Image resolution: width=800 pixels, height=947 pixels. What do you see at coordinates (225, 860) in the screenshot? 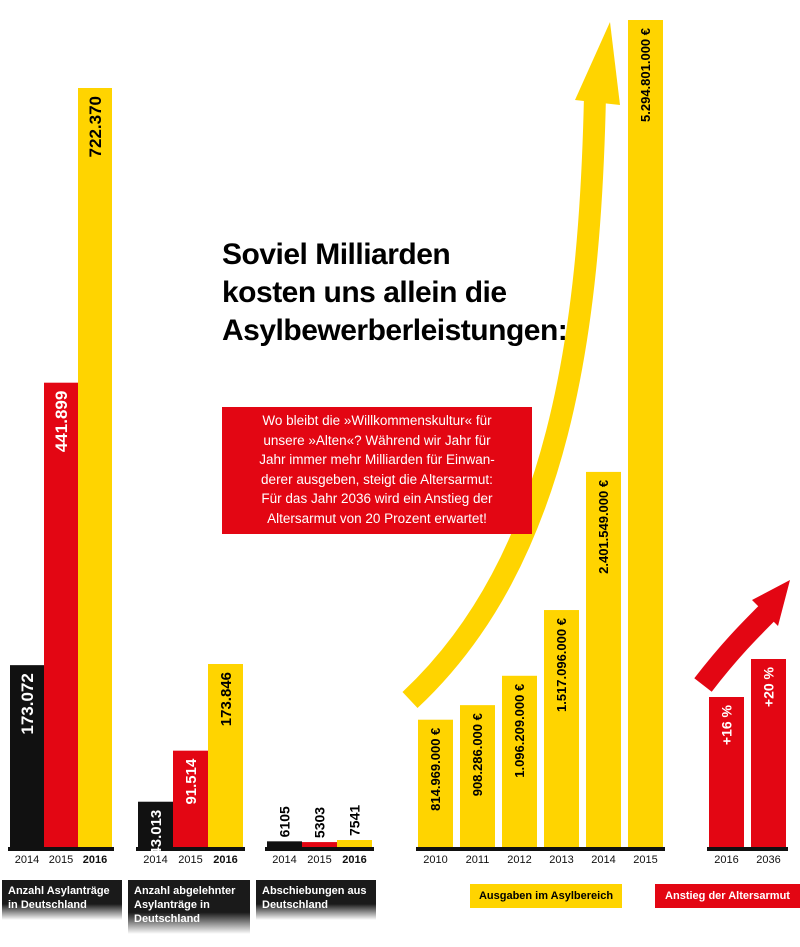
I see `tick-label-1-2016: 2016` at bounding box center [225, 860].